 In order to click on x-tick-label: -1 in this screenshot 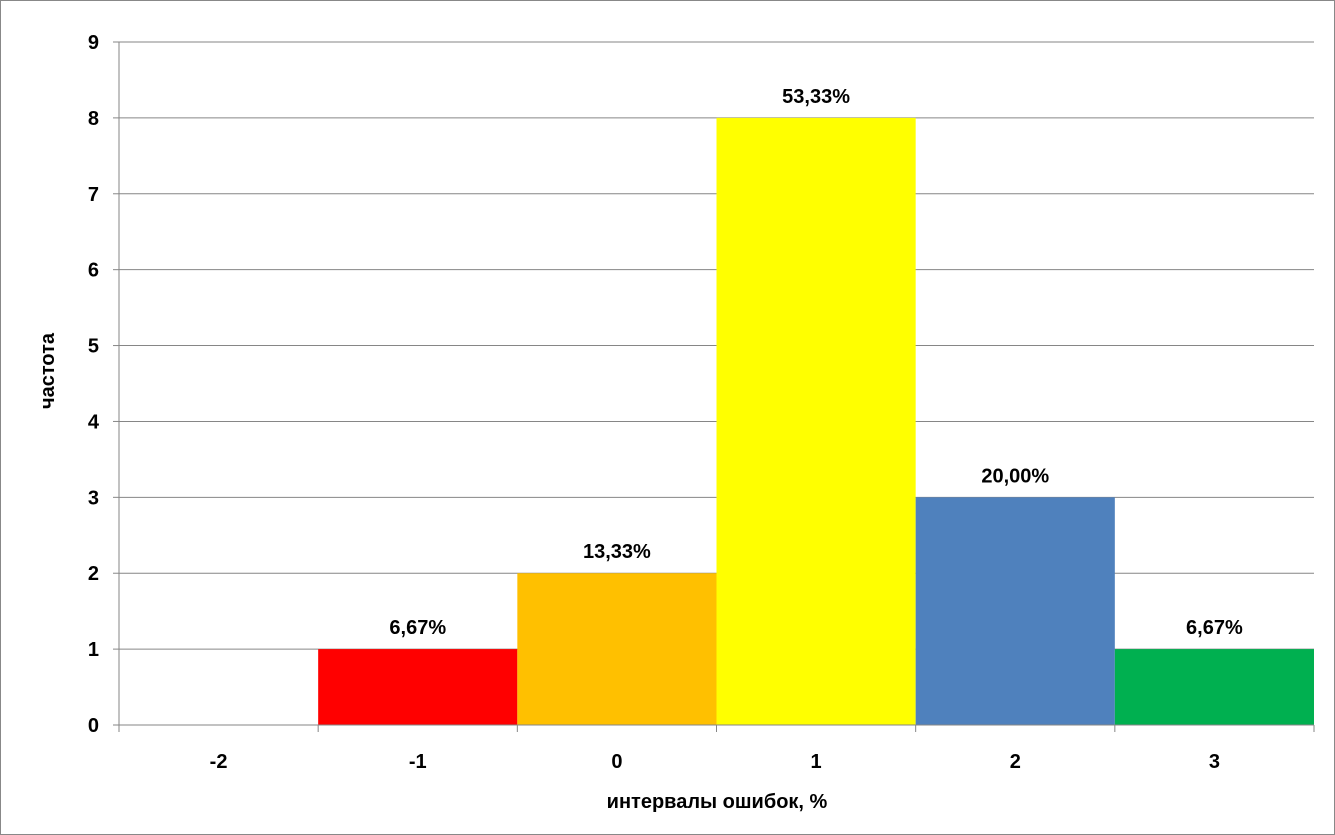, I will do `click(418, 762)`.